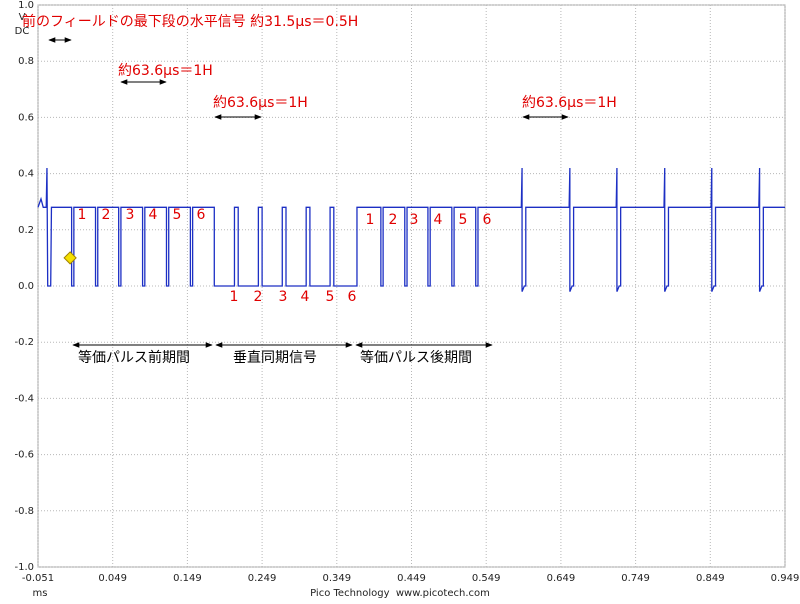 Image resolution: width=800 pixels, height=604 pixels. Describe the element at coordinates (26, 286) in the screenshot. I see `y-tick-label: 0.0` at that location.